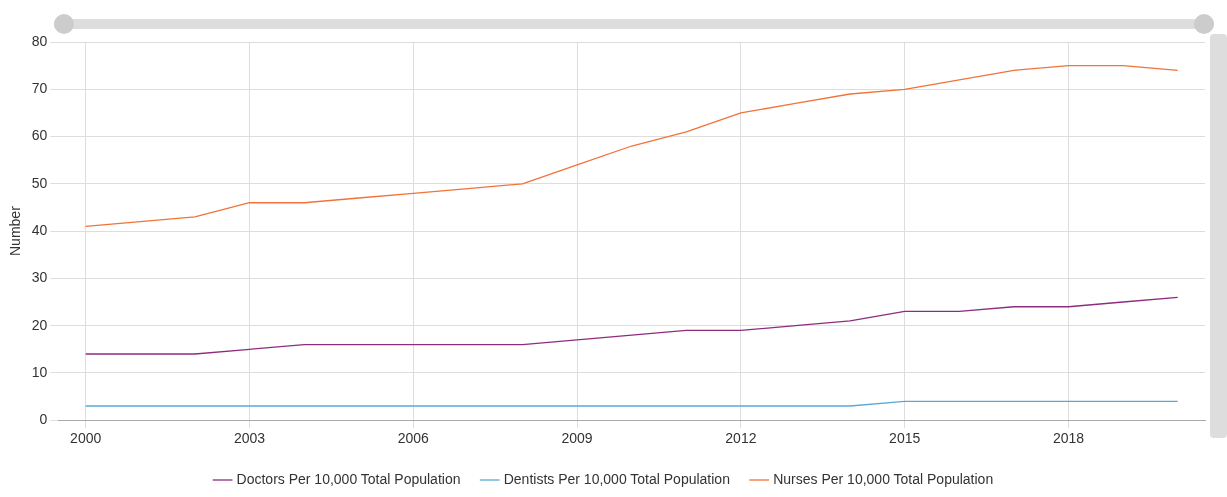 This screenshot has height=497, width=1227. What do you see at coordinates (39, 277) in the screenshot?
I see `y-tick-label: 30` at bounding box center [39, 277].